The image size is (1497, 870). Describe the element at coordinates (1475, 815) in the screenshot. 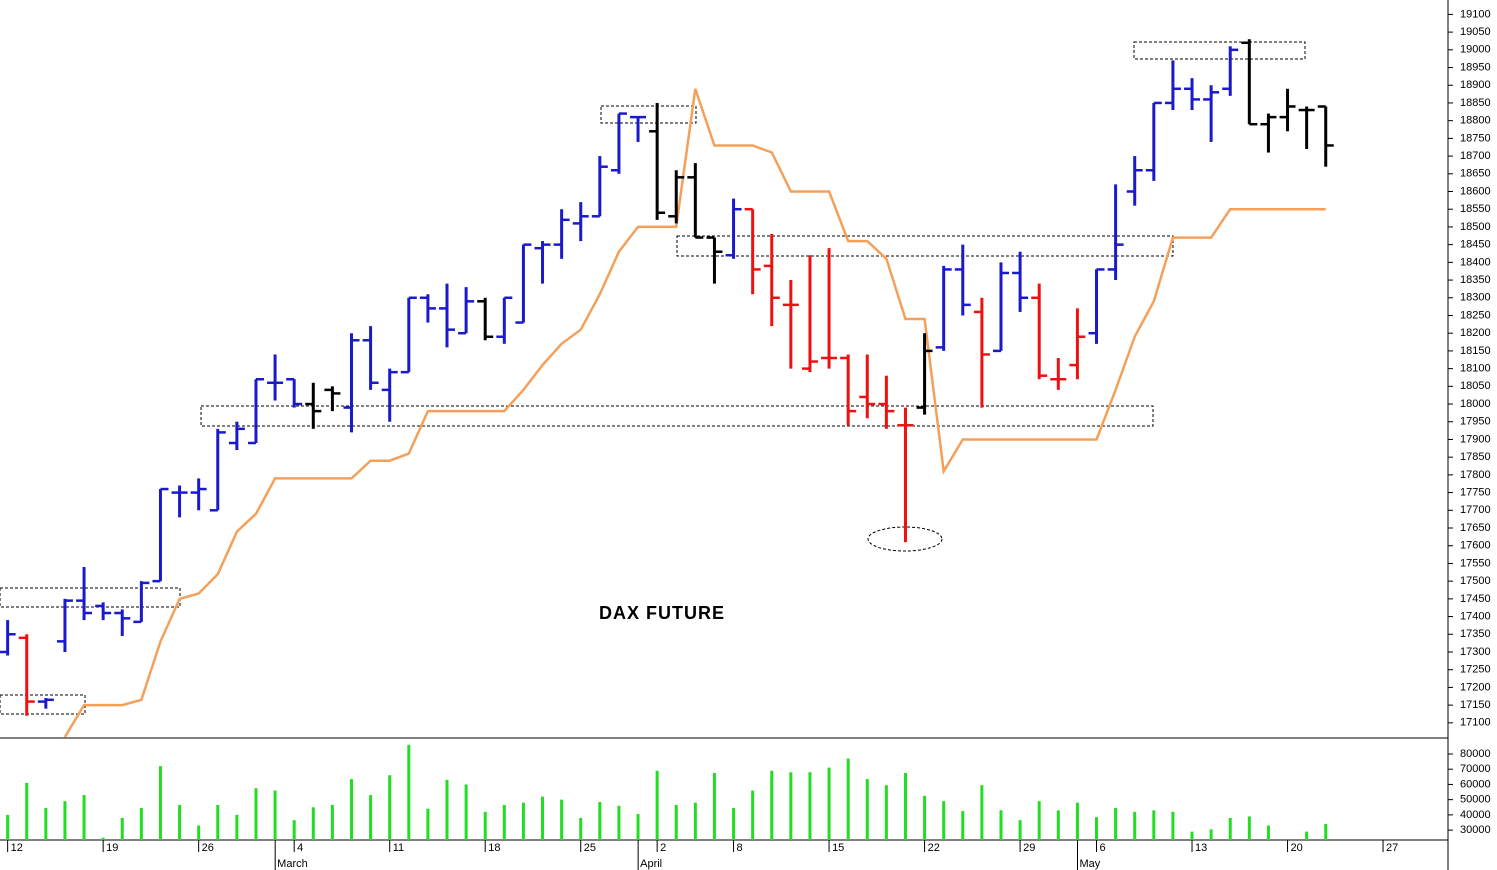

I see `volume-tick-label: 40000` at that location.